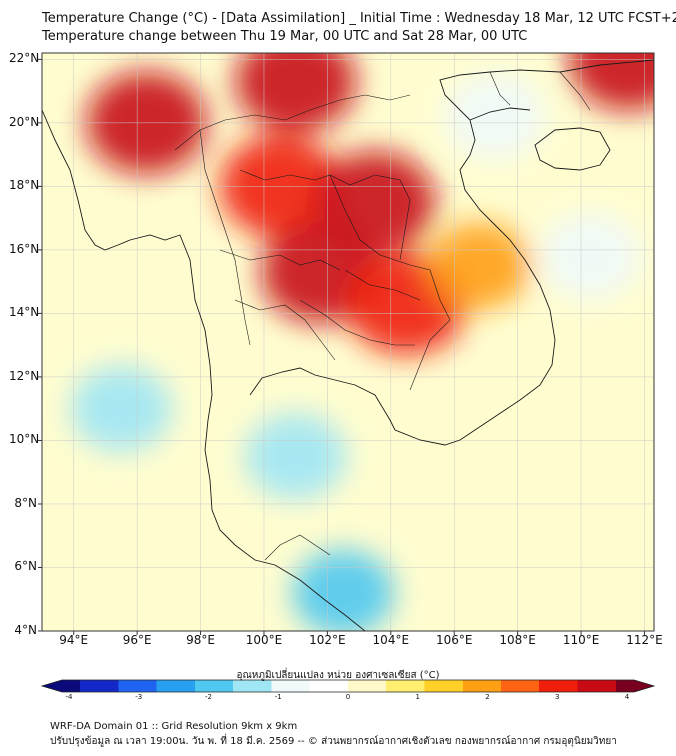 The height and width of the screenshot is (756, 676). I want to click on colorbar-tick: -1, so click(278, 697).